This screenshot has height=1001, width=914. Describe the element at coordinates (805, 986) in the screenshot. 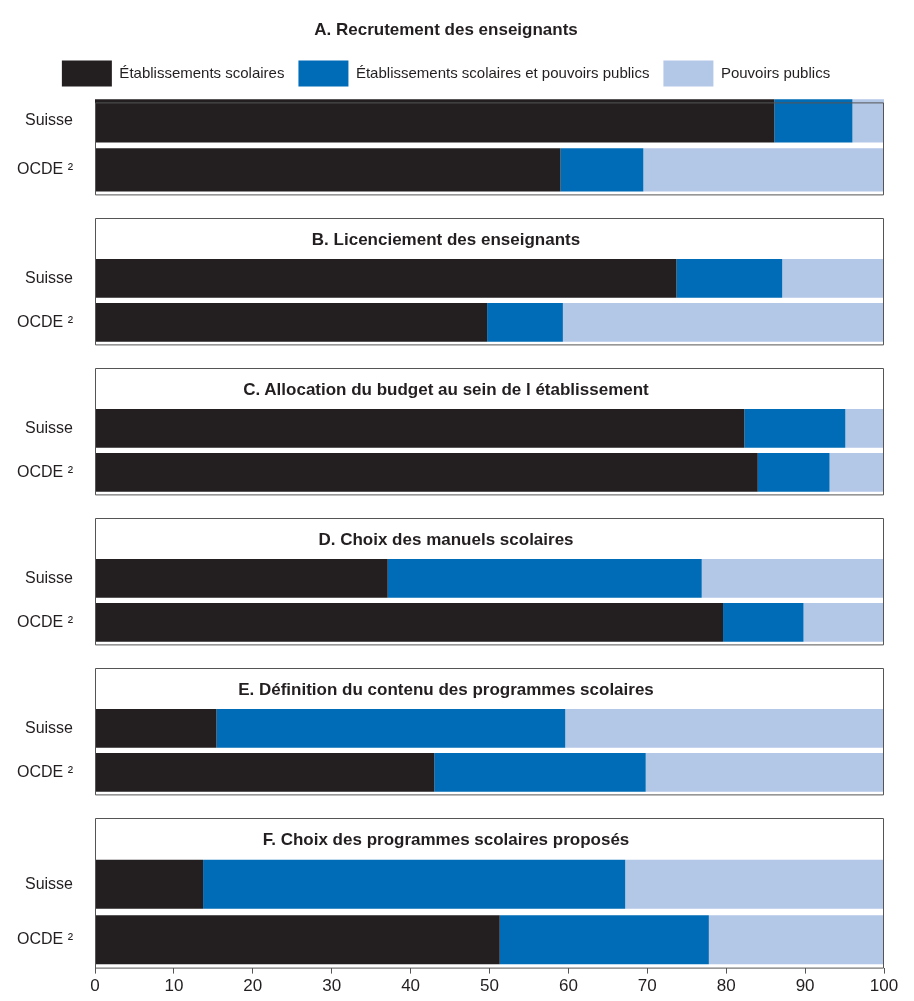

I see `x-tick-label: 90` at that location.